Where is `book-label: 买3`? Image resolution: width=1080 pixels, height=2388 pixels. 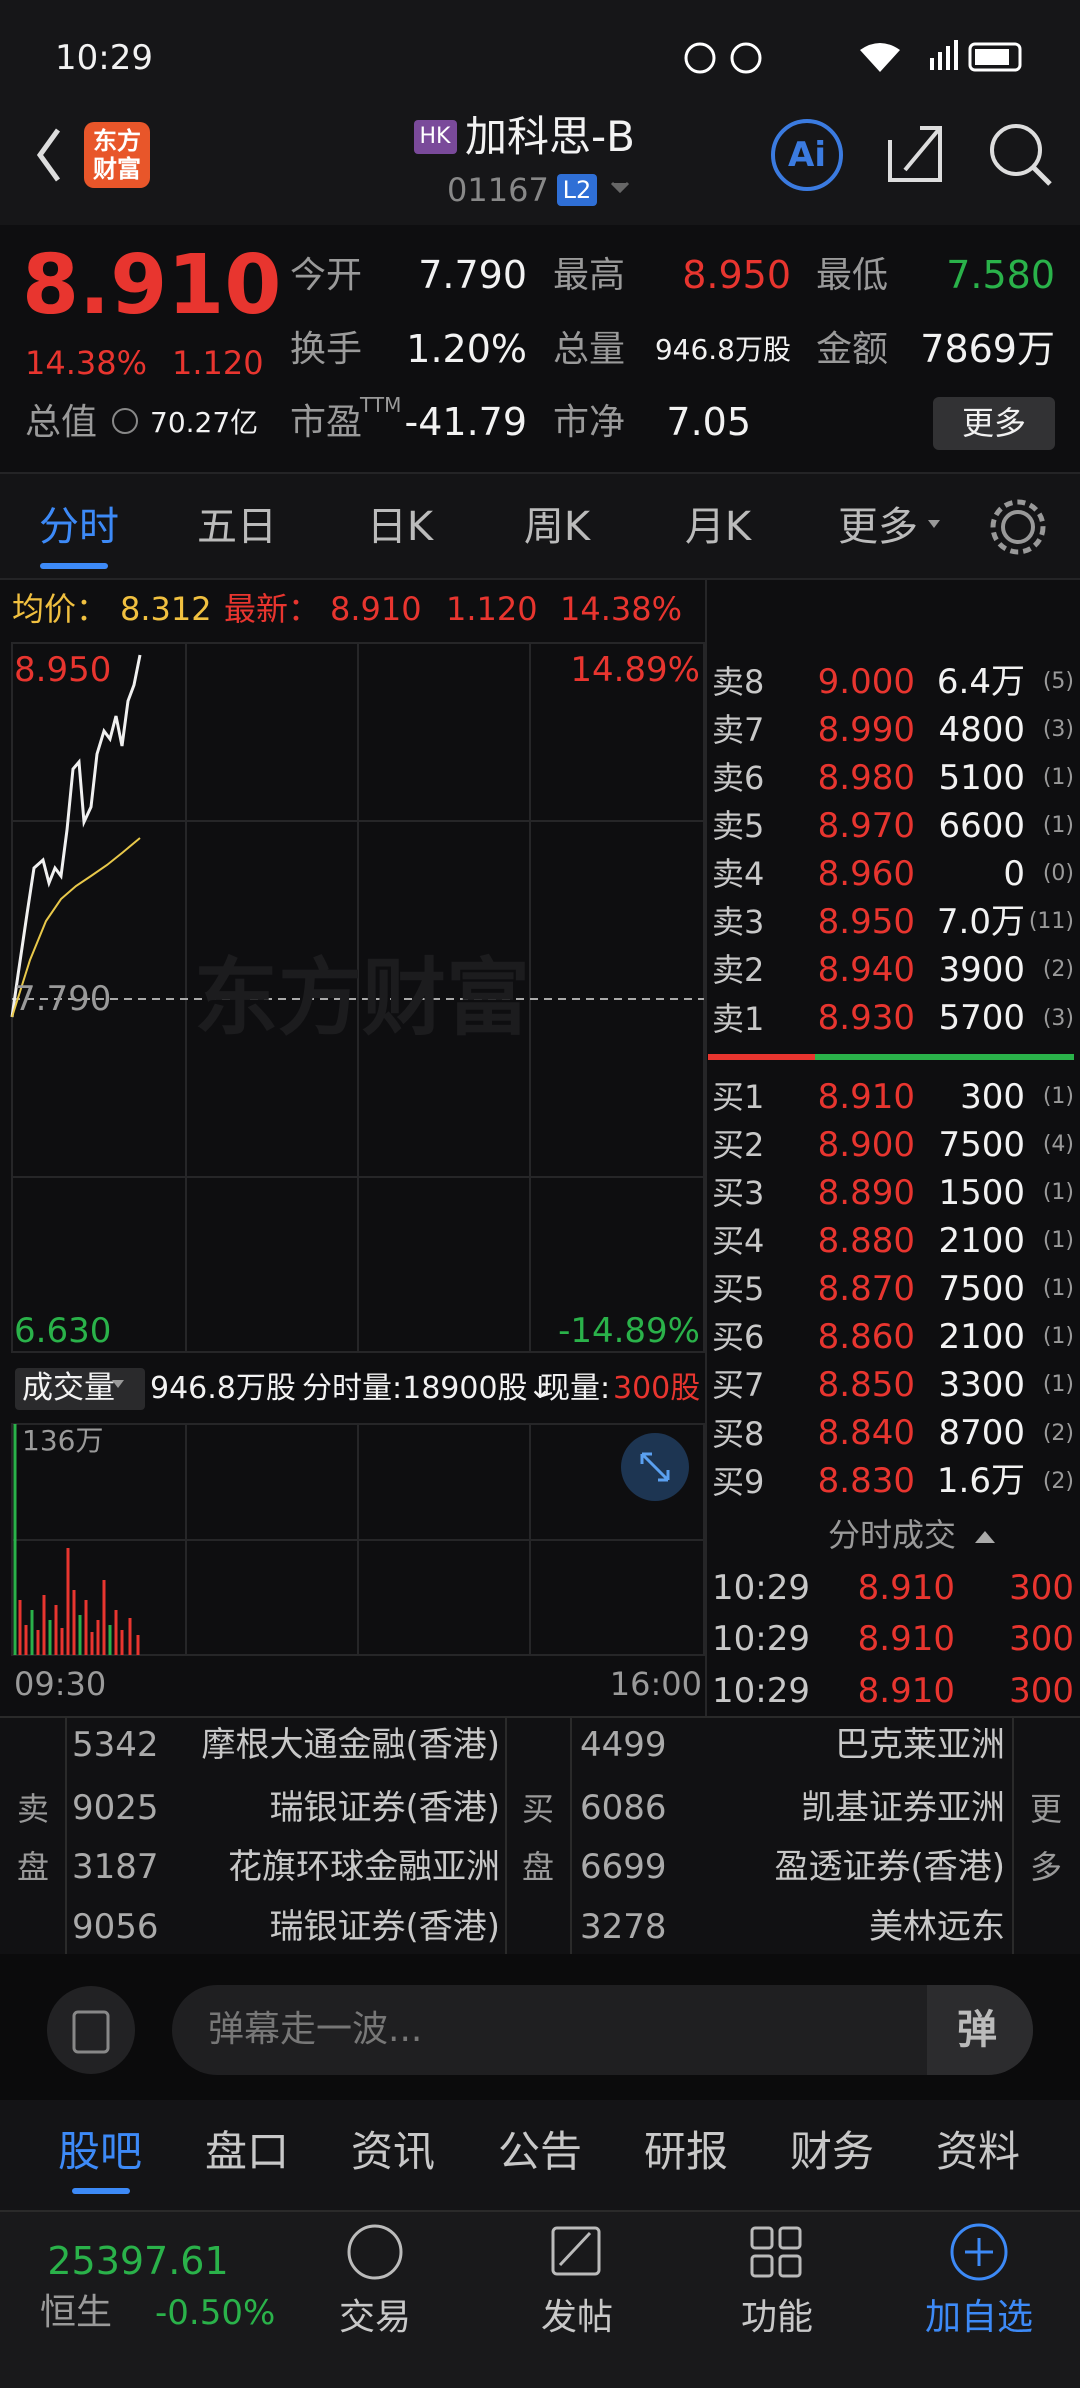
book-label: 买3 is located at coordinates (738, 1193).